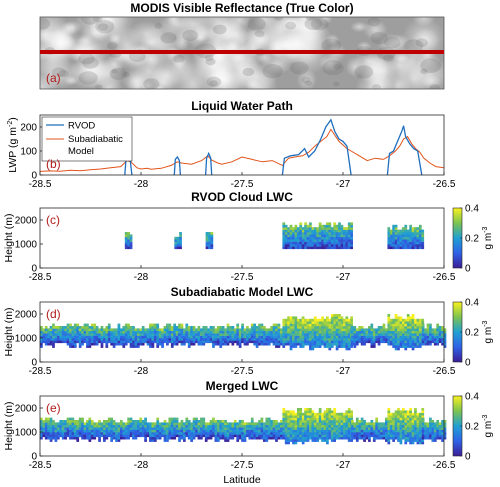 Image resolution: width=500 pixels, height=487 pixels. What do you see at coordinates (242, 197) in the screenshot?
I see `panel-c-title: RVOD Cloud LWC` at bounding box center [242, 197].